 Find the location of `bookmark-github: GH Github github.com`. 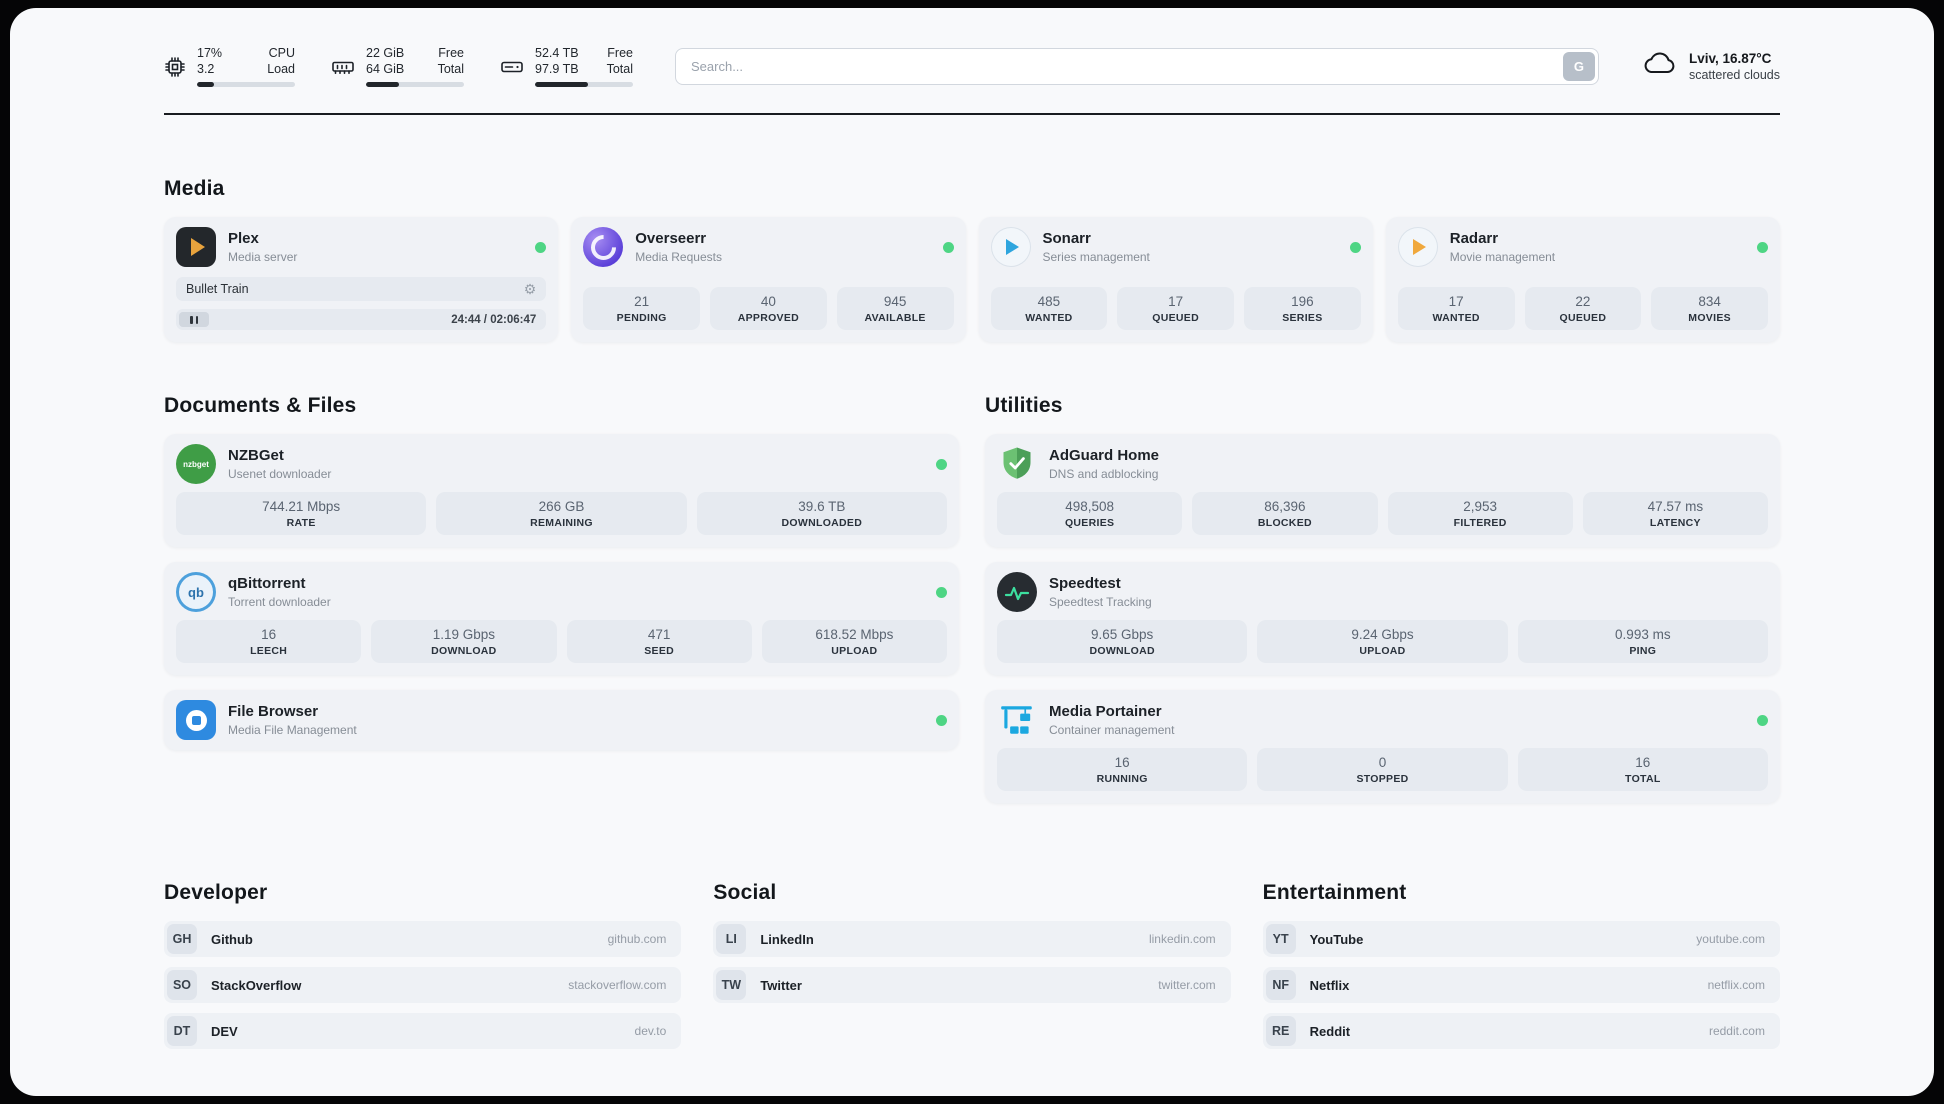

bookmark-github: GH Github github.com is located at coordinates (423, 939).